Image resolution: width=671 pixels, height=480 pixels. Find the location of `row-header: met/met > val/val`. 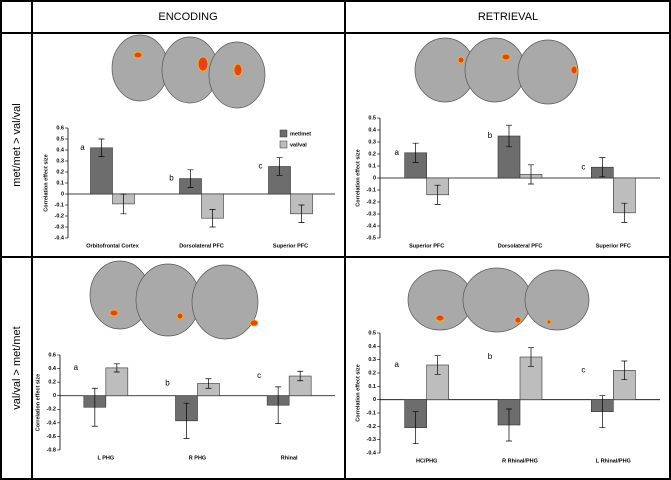

row-header: met/met > val/val is located at coordinates (17, 144).